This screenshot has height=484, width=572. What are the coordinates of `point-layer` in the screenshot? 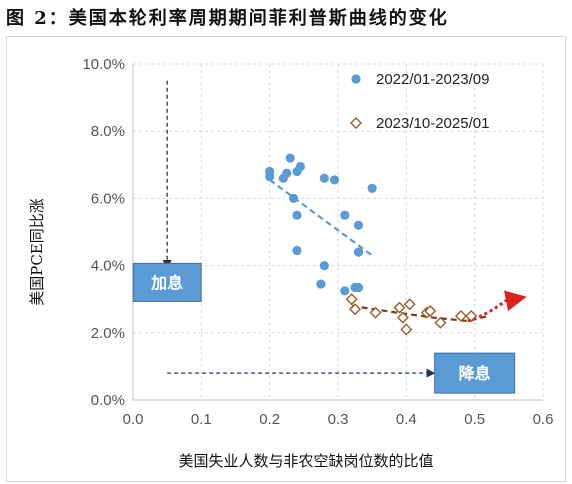 It's located at (371, 244).